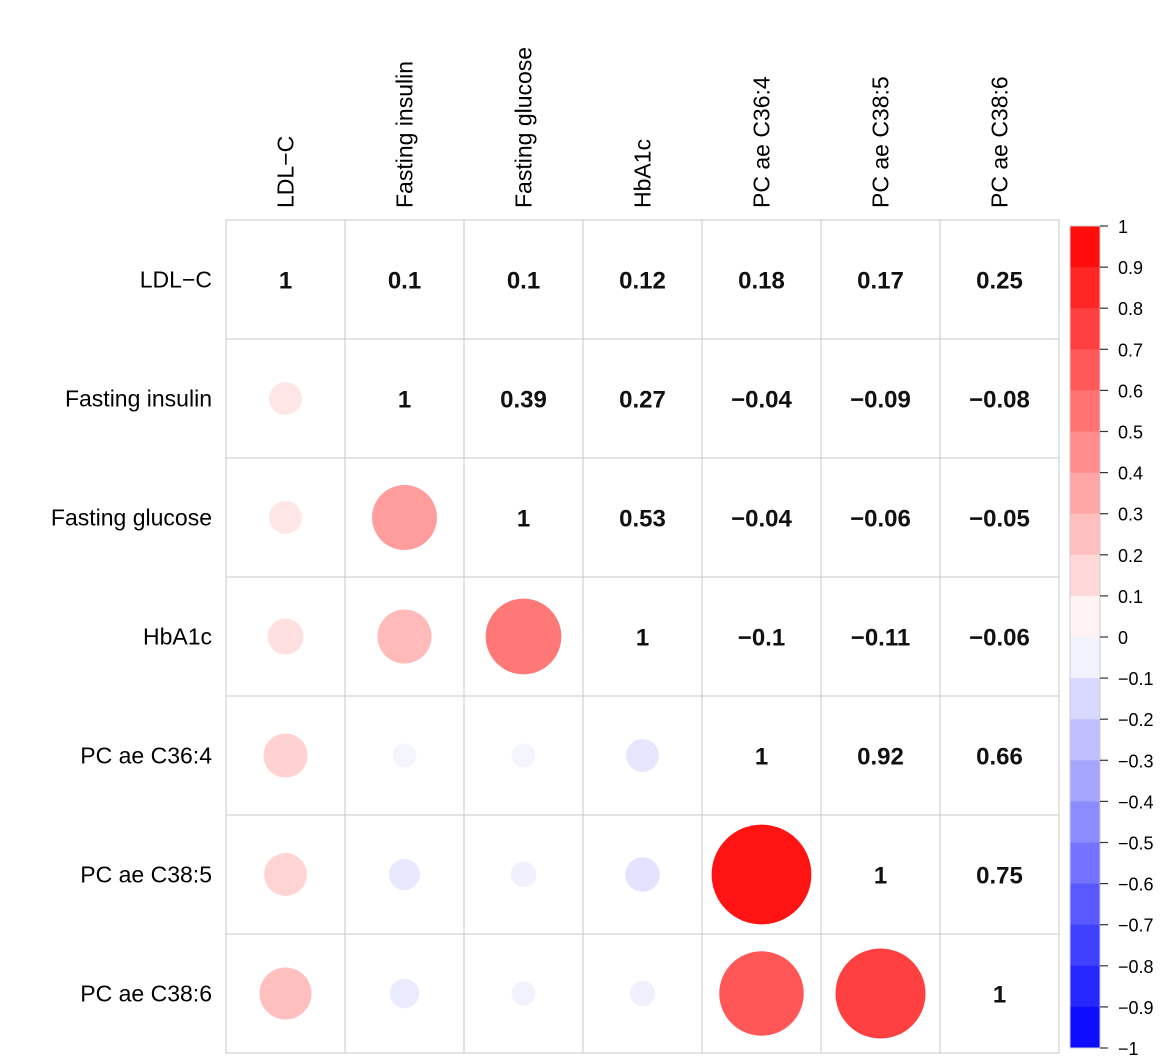 Image resolution: width=1166 pixels, height=1061 pixels. What do you see at coordinates (999, 400) in the screenshot?
I see `correlation-value-label: −0.08` at bounding box center [999, 400].